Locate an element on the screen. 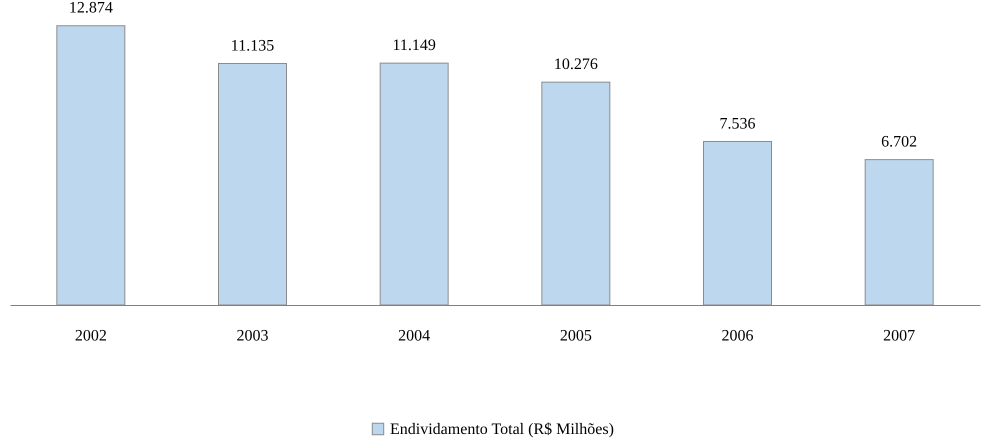  x-tick-label: 2004 is located at coordinates (414, 336).